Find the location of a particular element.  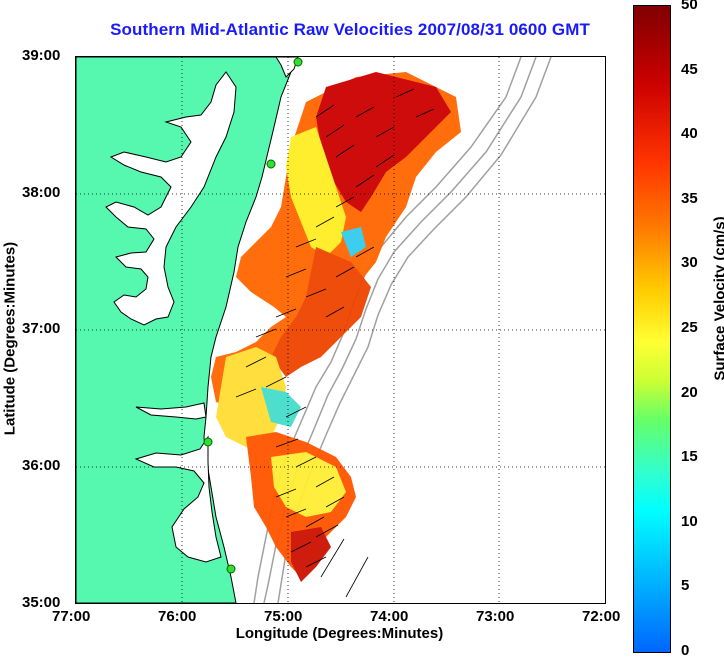

colorbar-tick: 35 is located at coordinates (689, 198).